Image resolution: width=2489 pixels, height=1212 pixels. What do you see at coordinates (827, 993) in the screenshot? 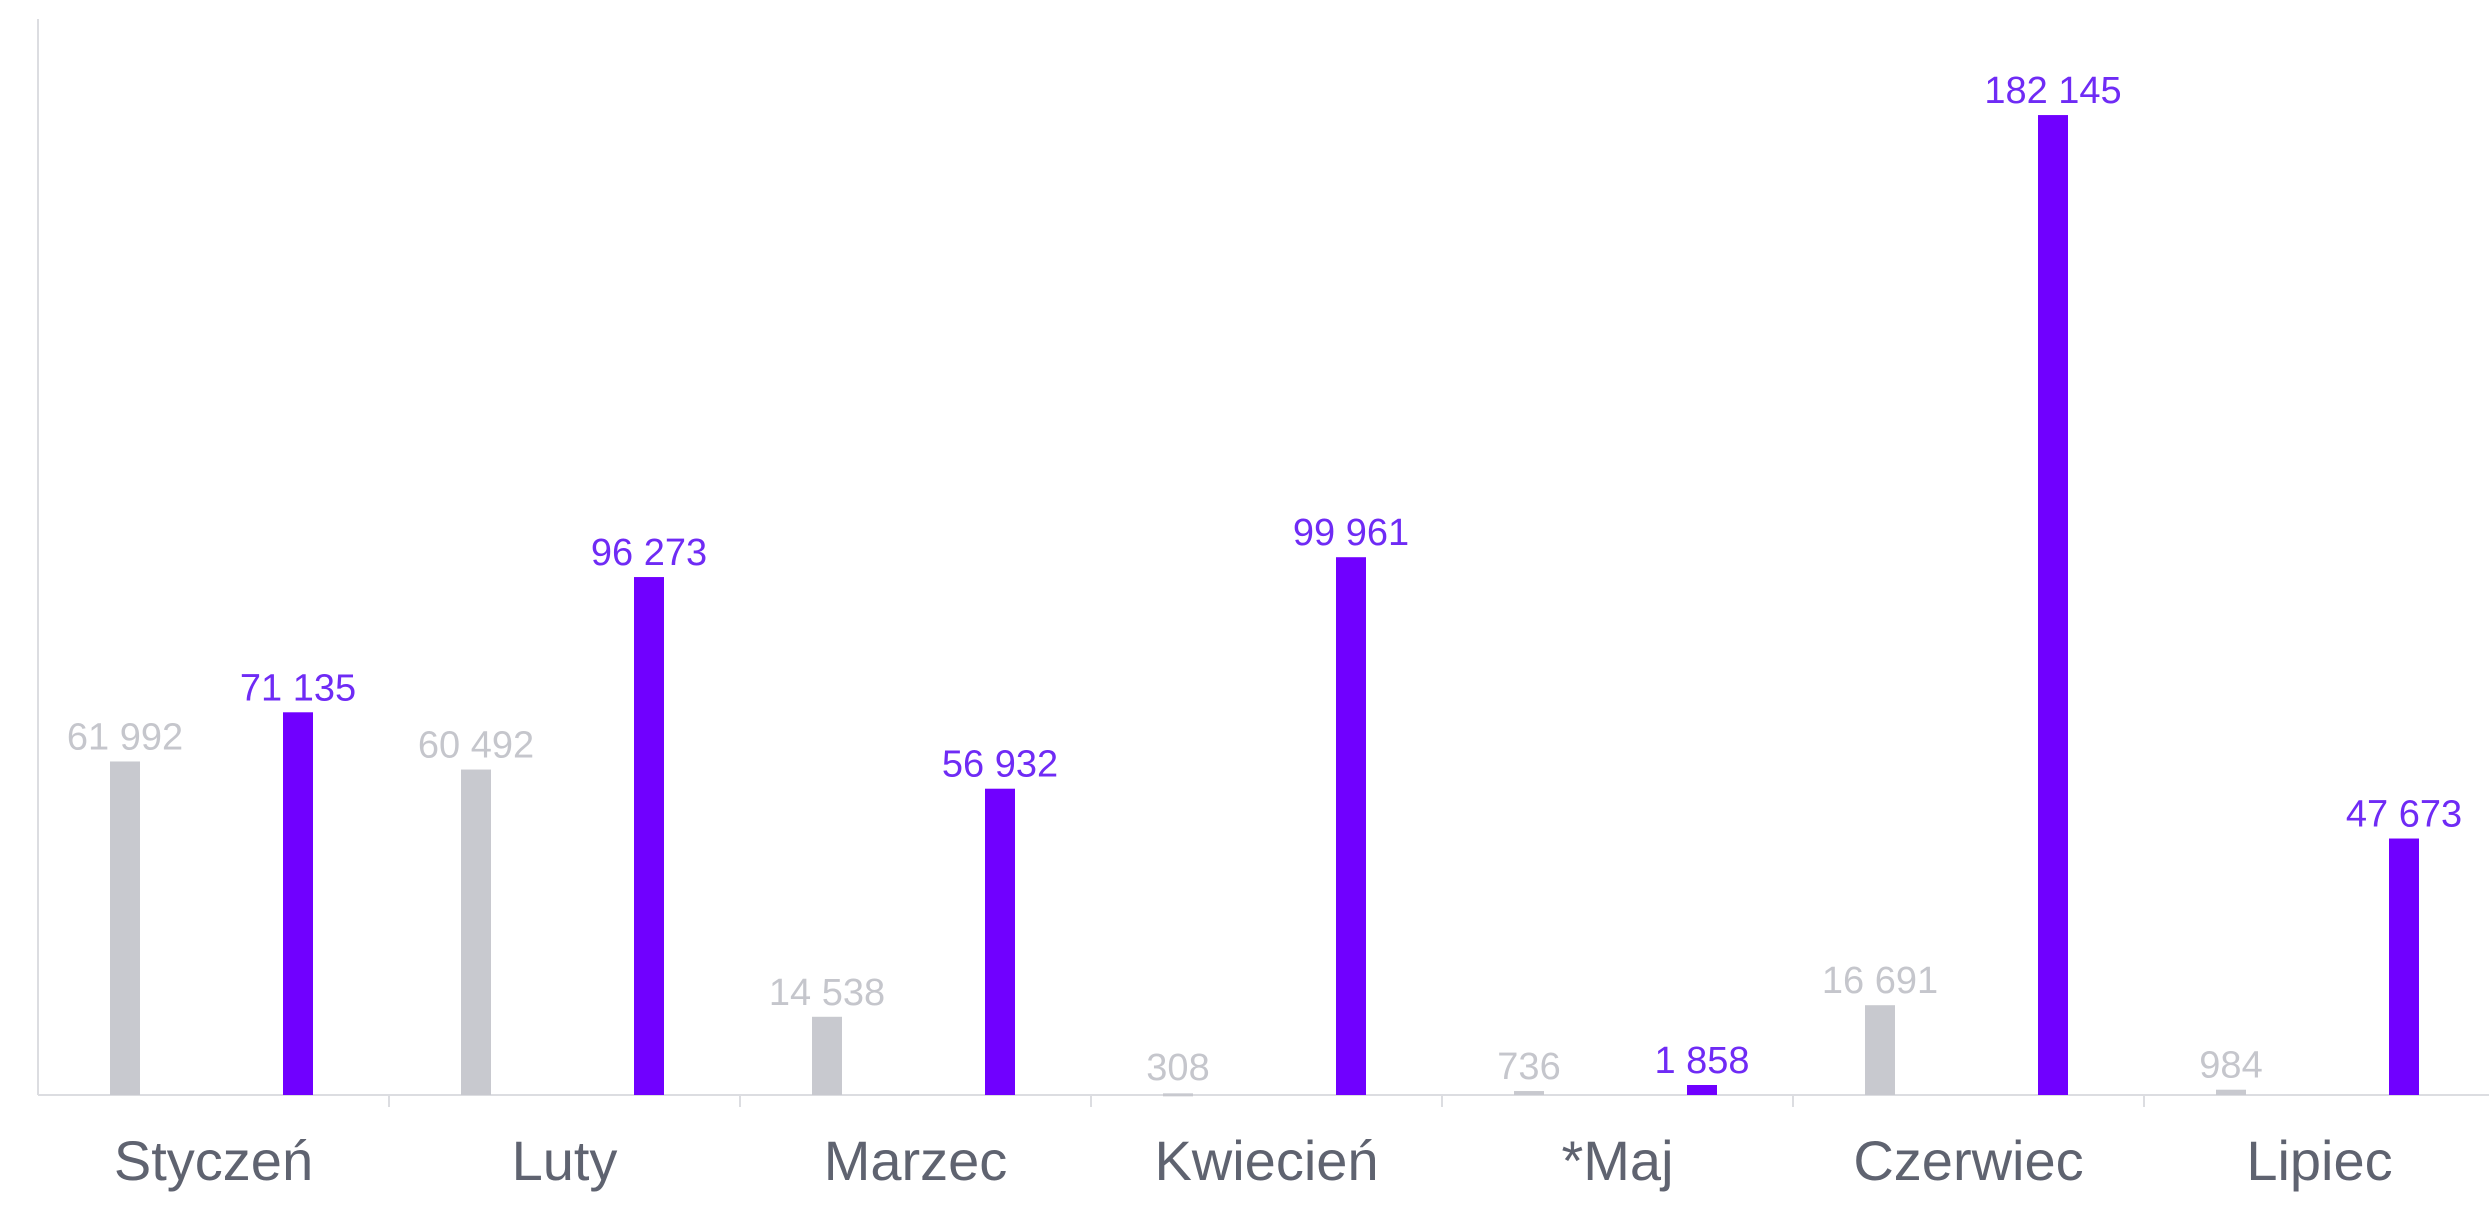
I see `value-label: 14 538` at bounding box center [827, 993].